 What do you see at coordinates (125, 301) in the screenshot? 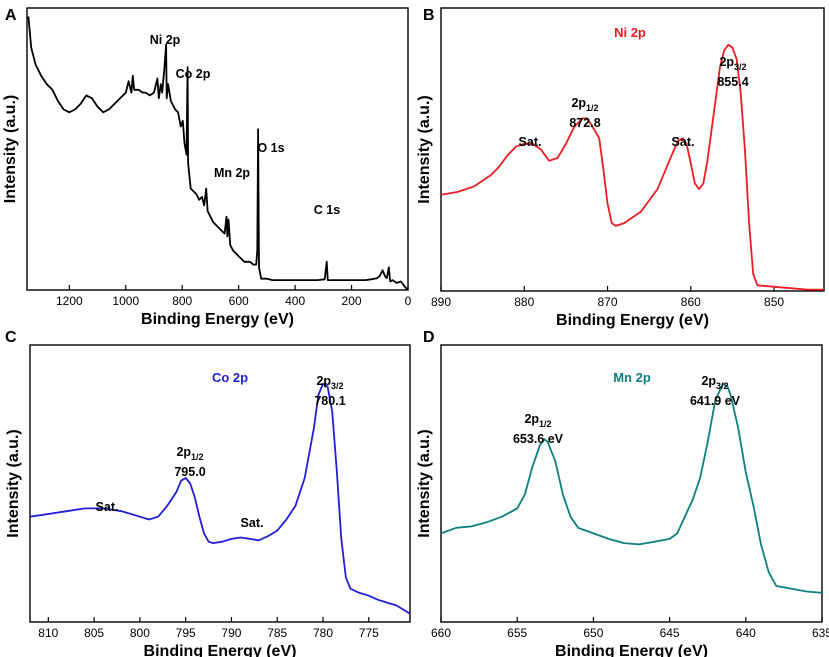
I see `panel-a-xtick-label: 1000` at bounding box center [125, 301].